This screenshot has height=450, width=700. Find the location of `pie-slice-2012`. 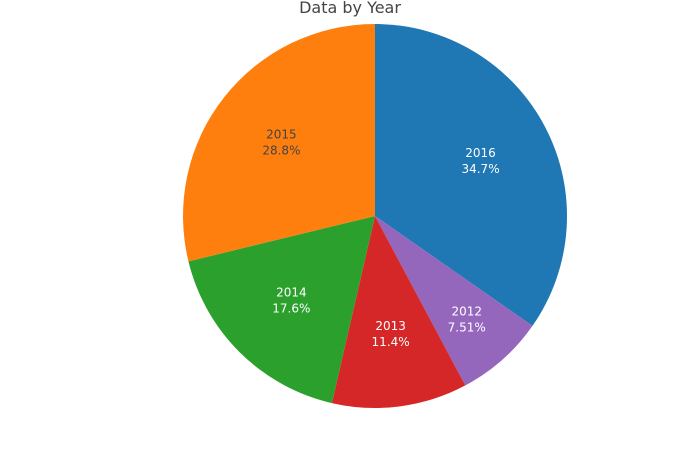

pie-slice-2012 is located at coordinates (454, 301).